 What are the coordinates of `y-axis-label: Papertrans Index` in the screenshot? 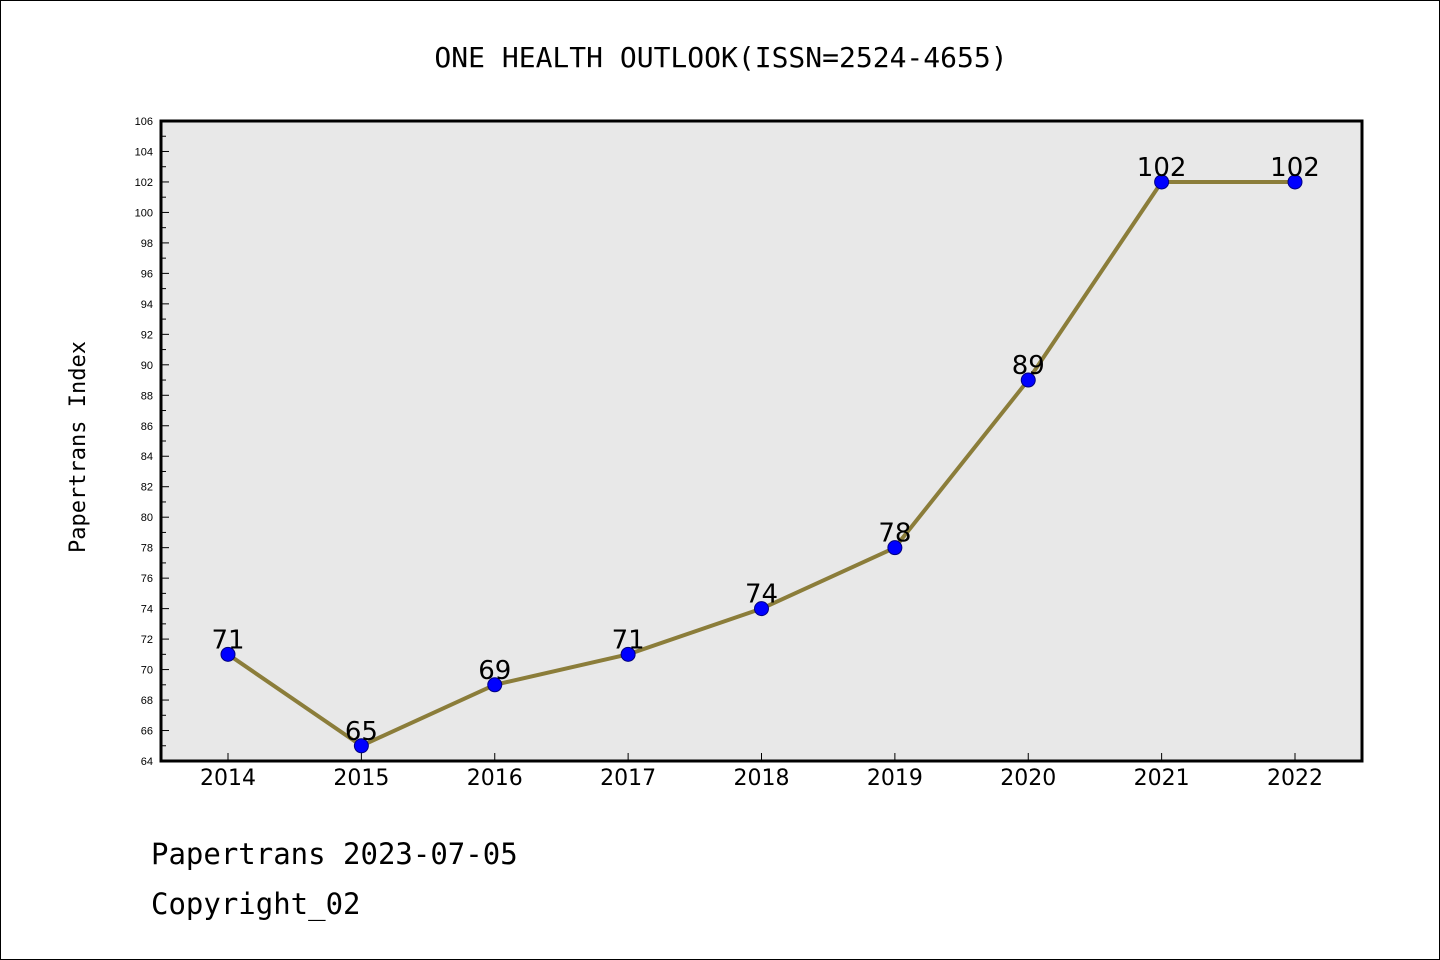 It's located at (78, 447).